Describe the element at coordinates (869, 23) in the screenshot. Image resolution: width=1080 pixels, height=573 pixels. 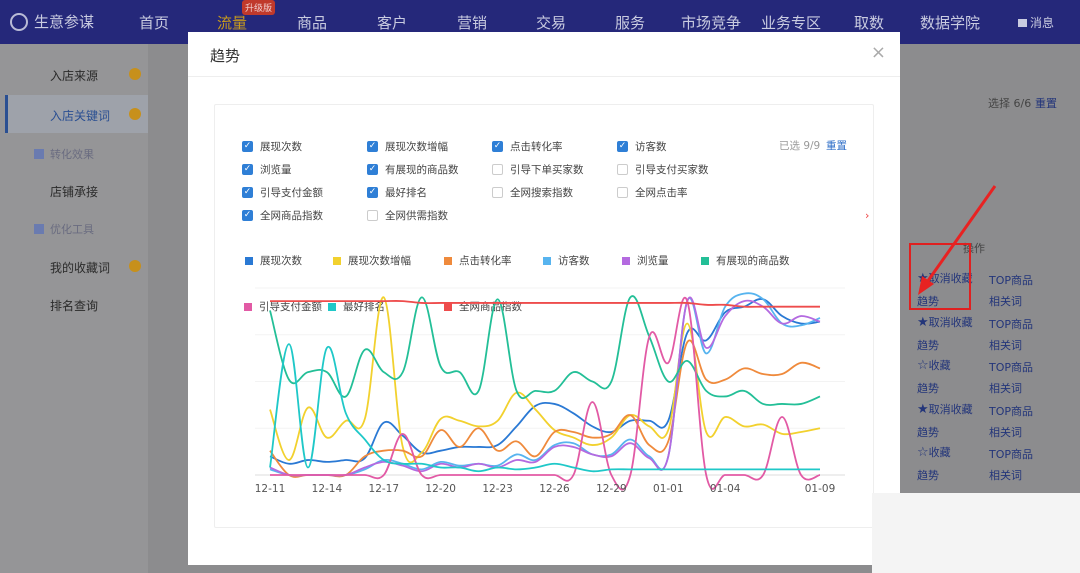
I see `nav-fetch: 取数` at that location.